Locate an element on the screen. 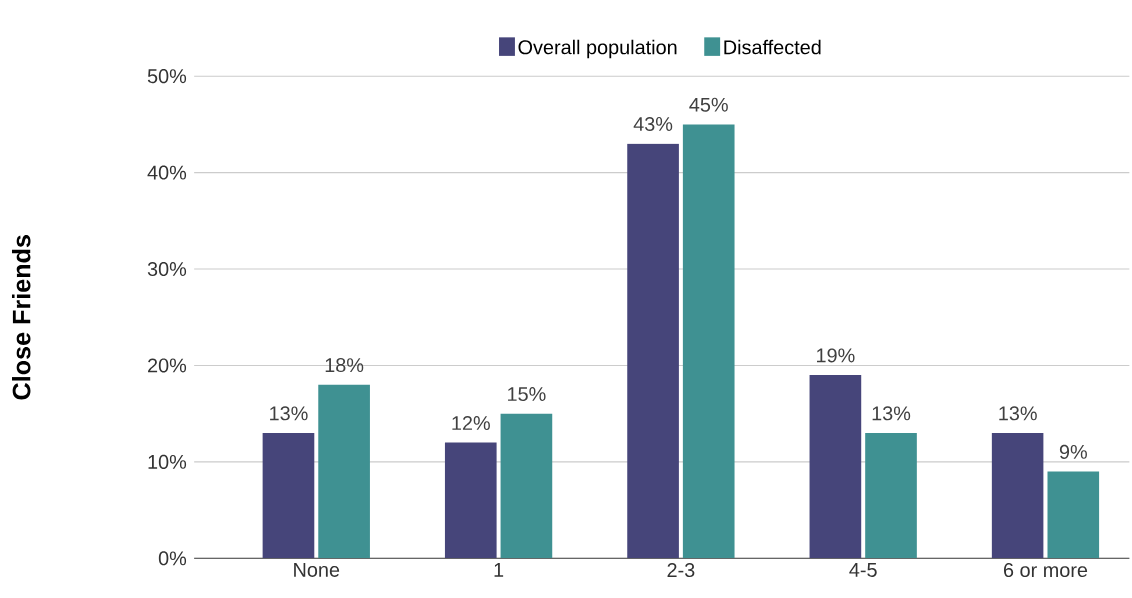 This screenshot has height=598, width=1132. x-tick-label: 4-5 is located at coordinates (863, 569).